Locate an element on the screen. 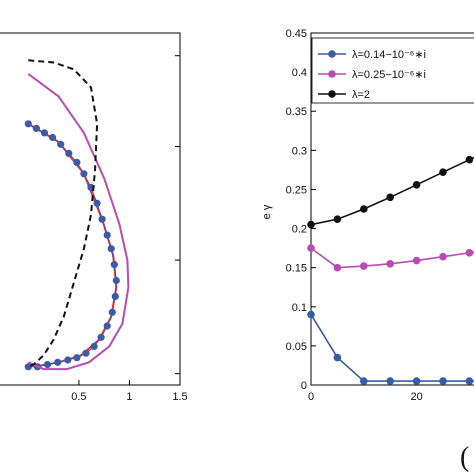 Image resolution: width=474 pixels, height=474 pixels. right-y-tick-label-8: 0.4 is located at coordinates (299, 73).